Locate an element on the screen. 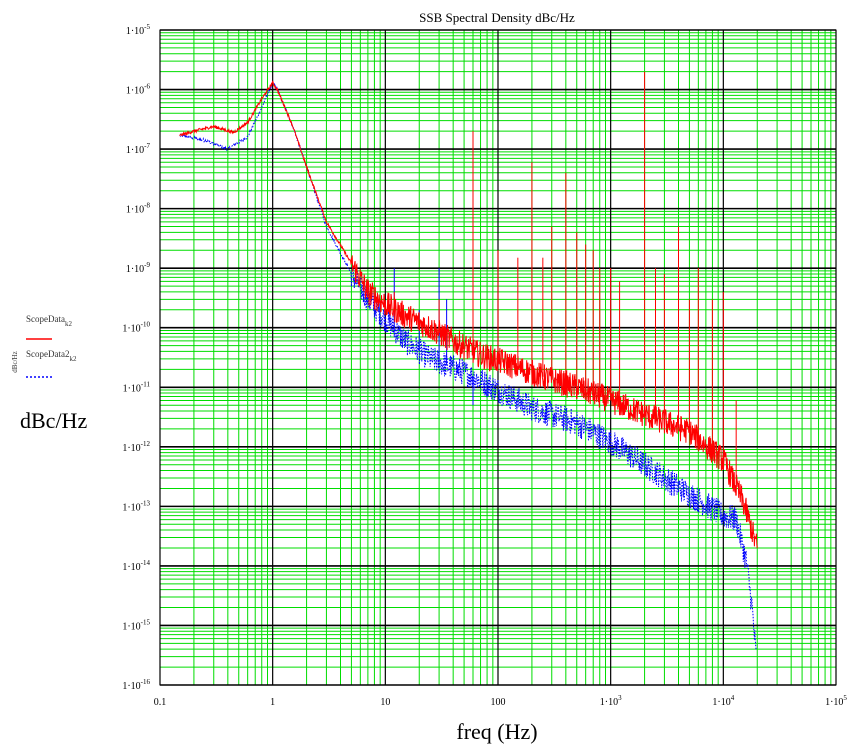 Image resolution: width=854 pixels, height=748 pixels. legend-entry-2-label: ScopeData2k2 is located at coordinates (51, 356).